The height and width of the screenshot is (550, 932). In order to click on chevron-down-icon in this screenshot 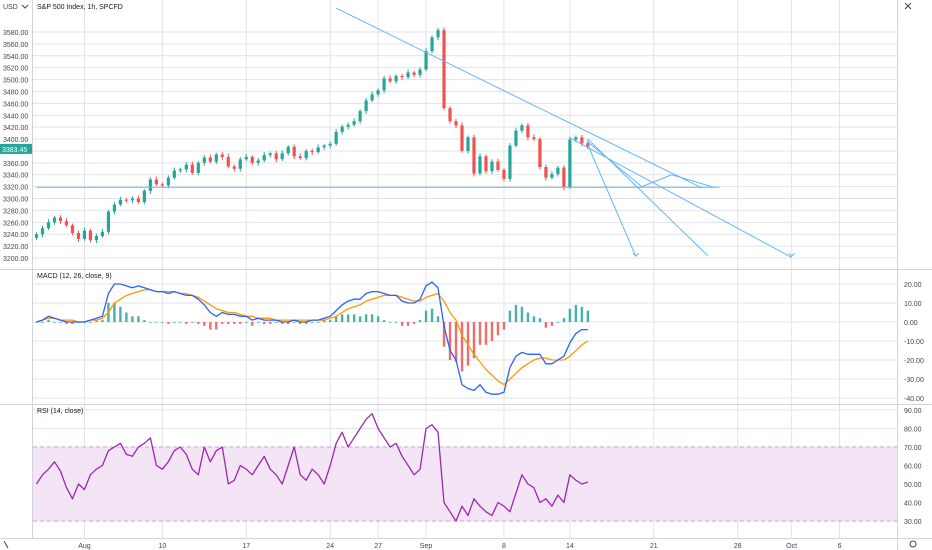, I will do `click(25, 6)`.